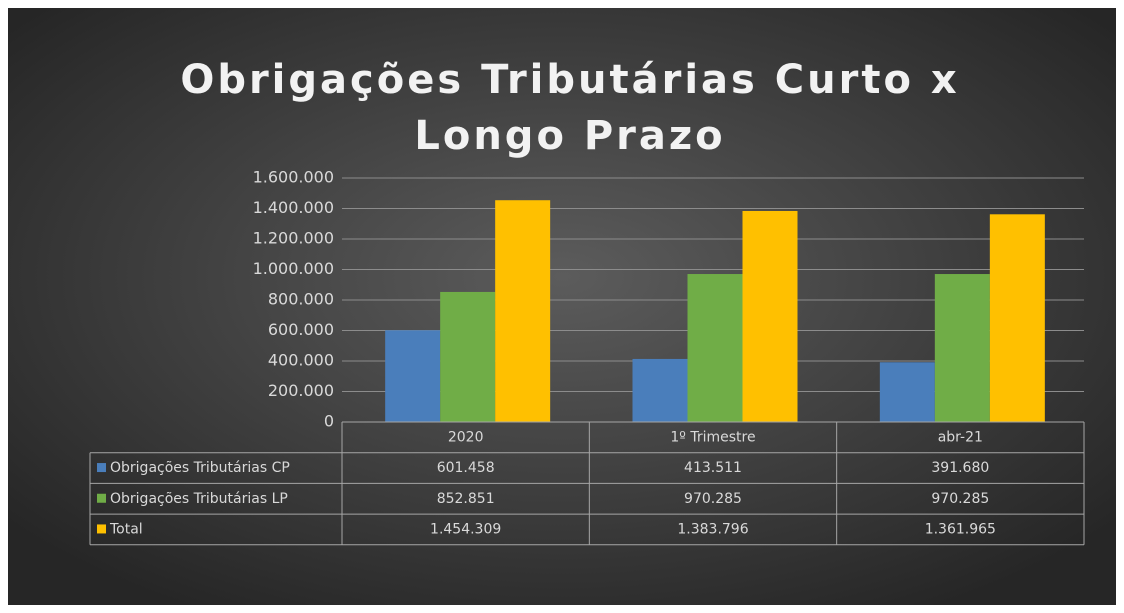 Image resolution: width=1124 pixels, height=613 pixels. What do you see at coordinates (301, 360) in the screenshot?
I see `y-tick-label: 400.000` at bounding box center [301, 360].